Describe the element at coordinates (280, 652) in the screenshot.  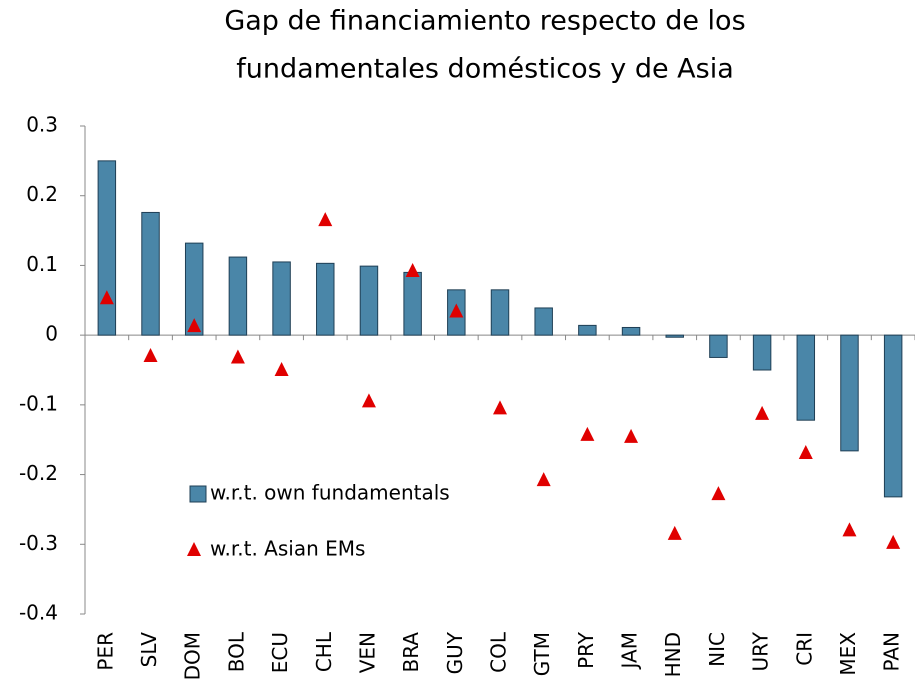
I see `x-tick-label: ECU` at that location.